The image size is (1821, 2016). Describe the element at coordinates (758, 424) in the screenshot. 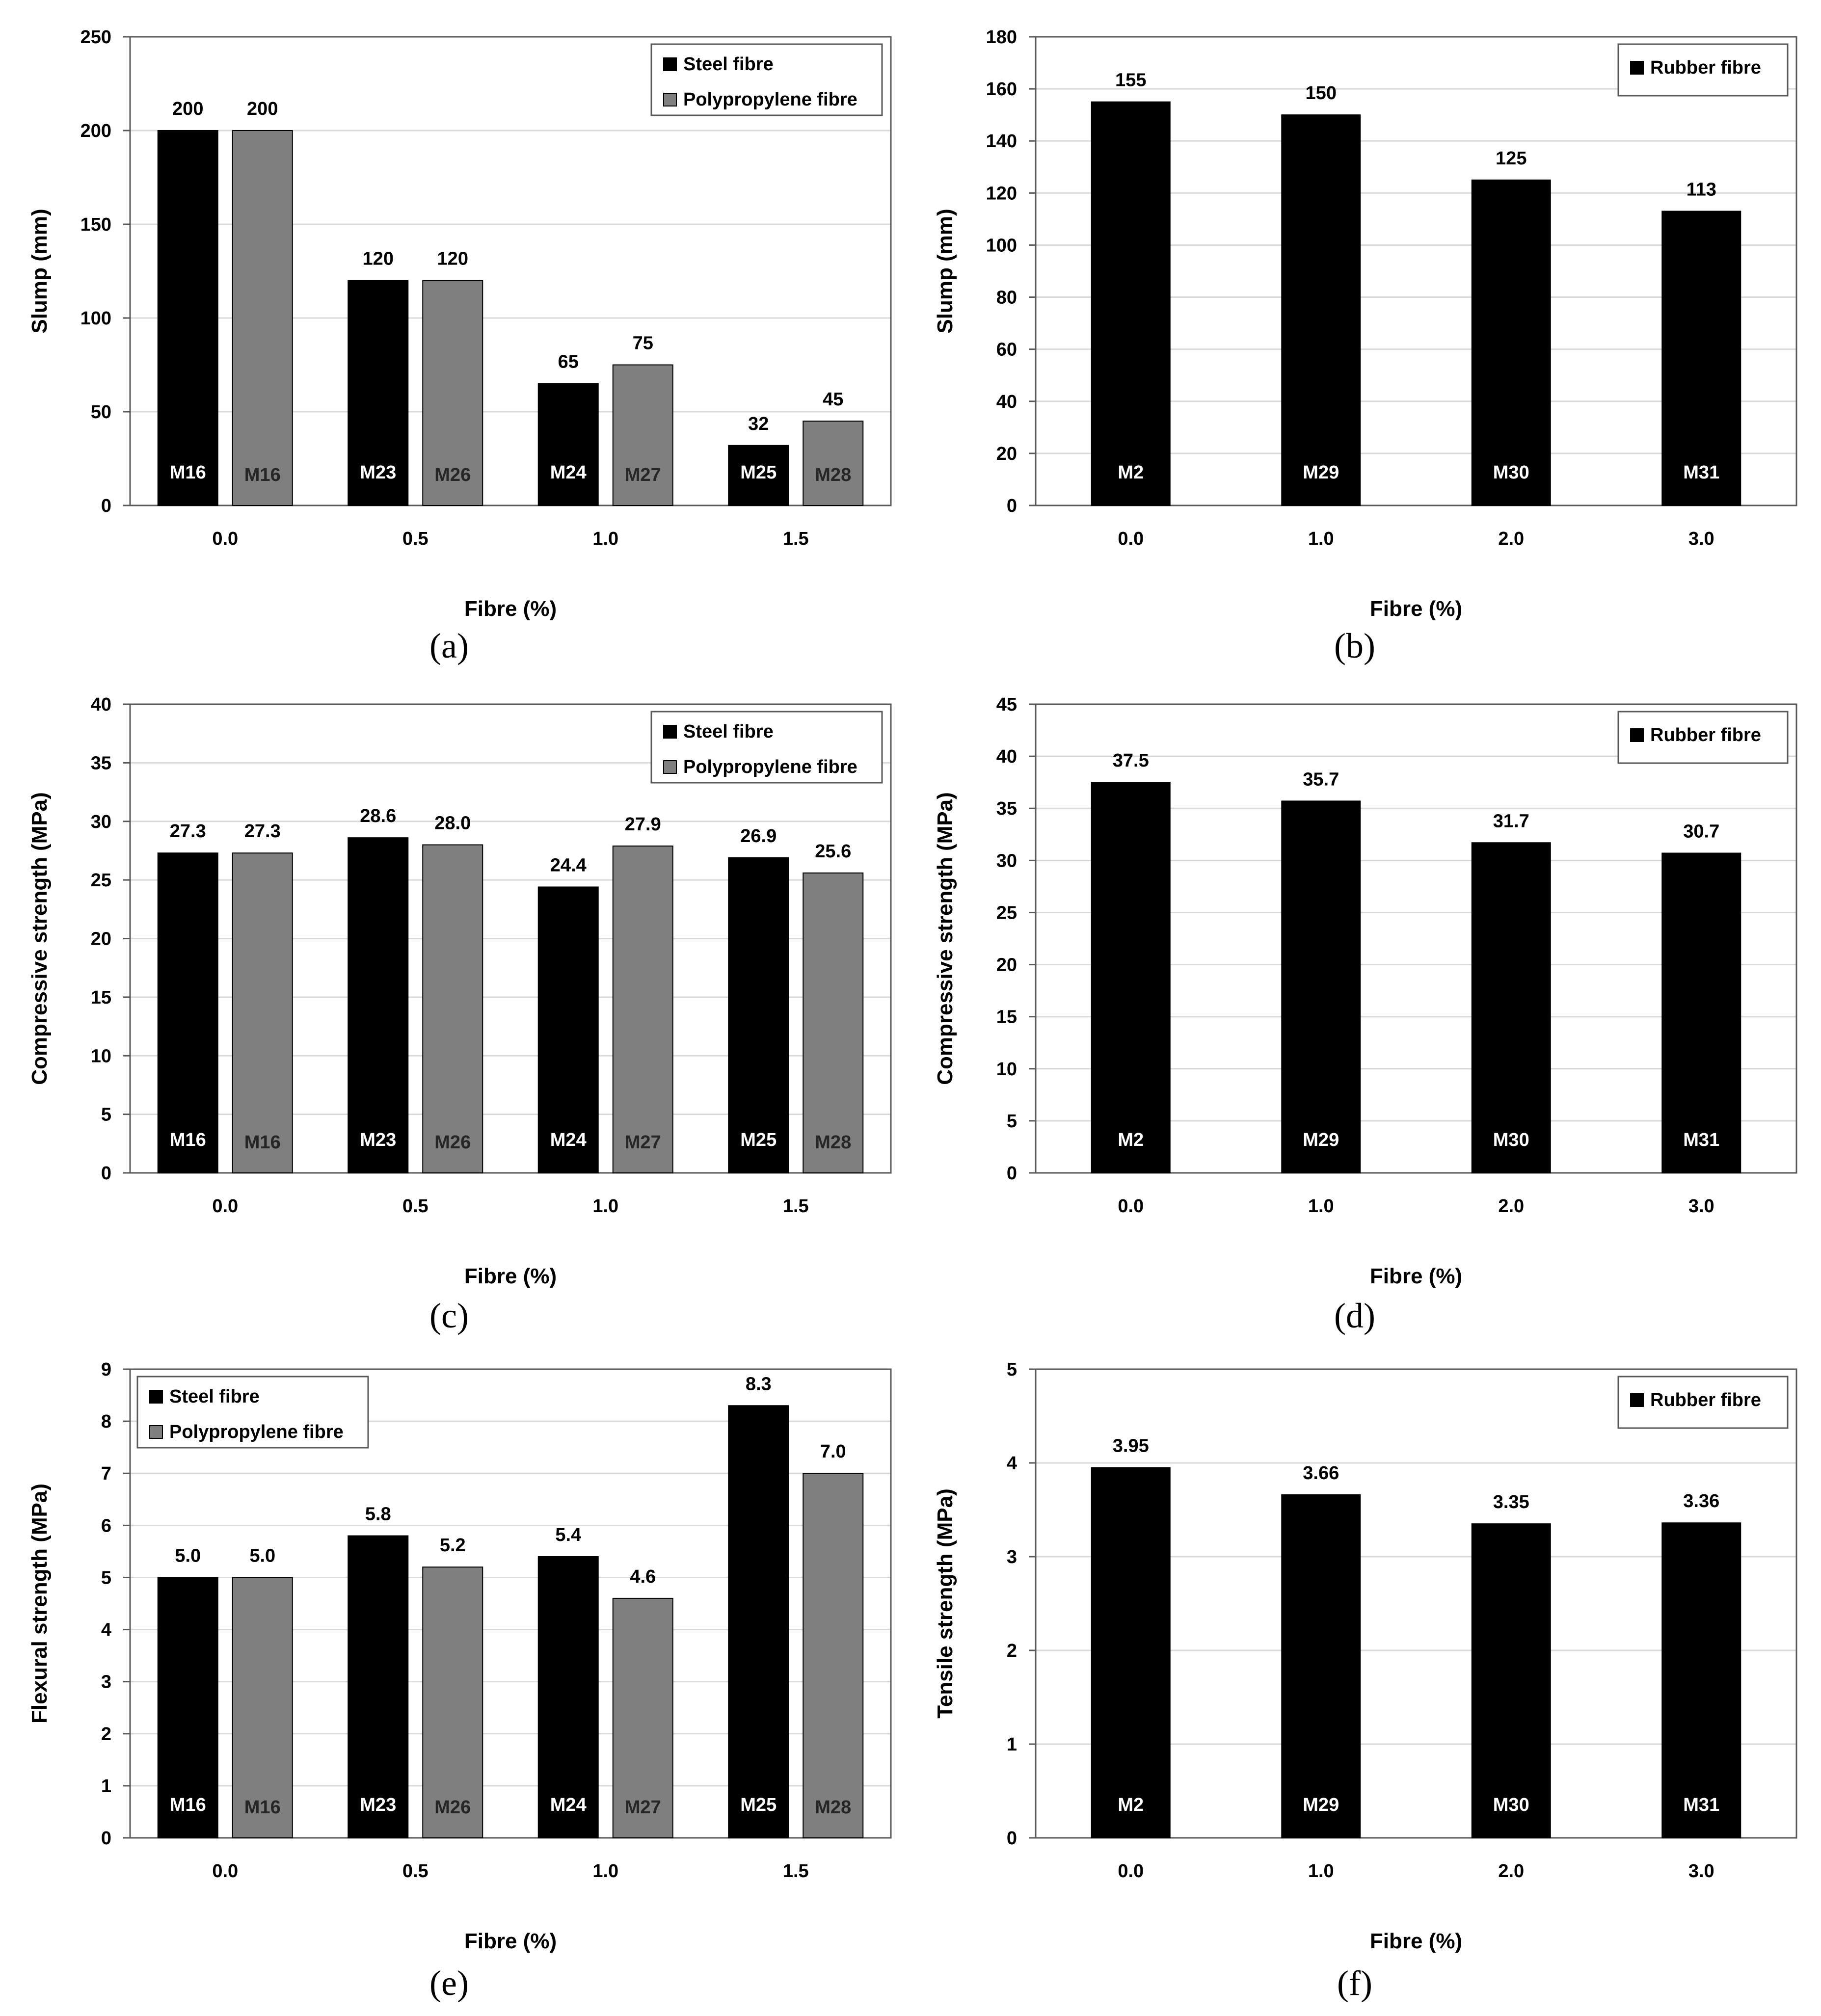

I see `data-label: 32` at that location.